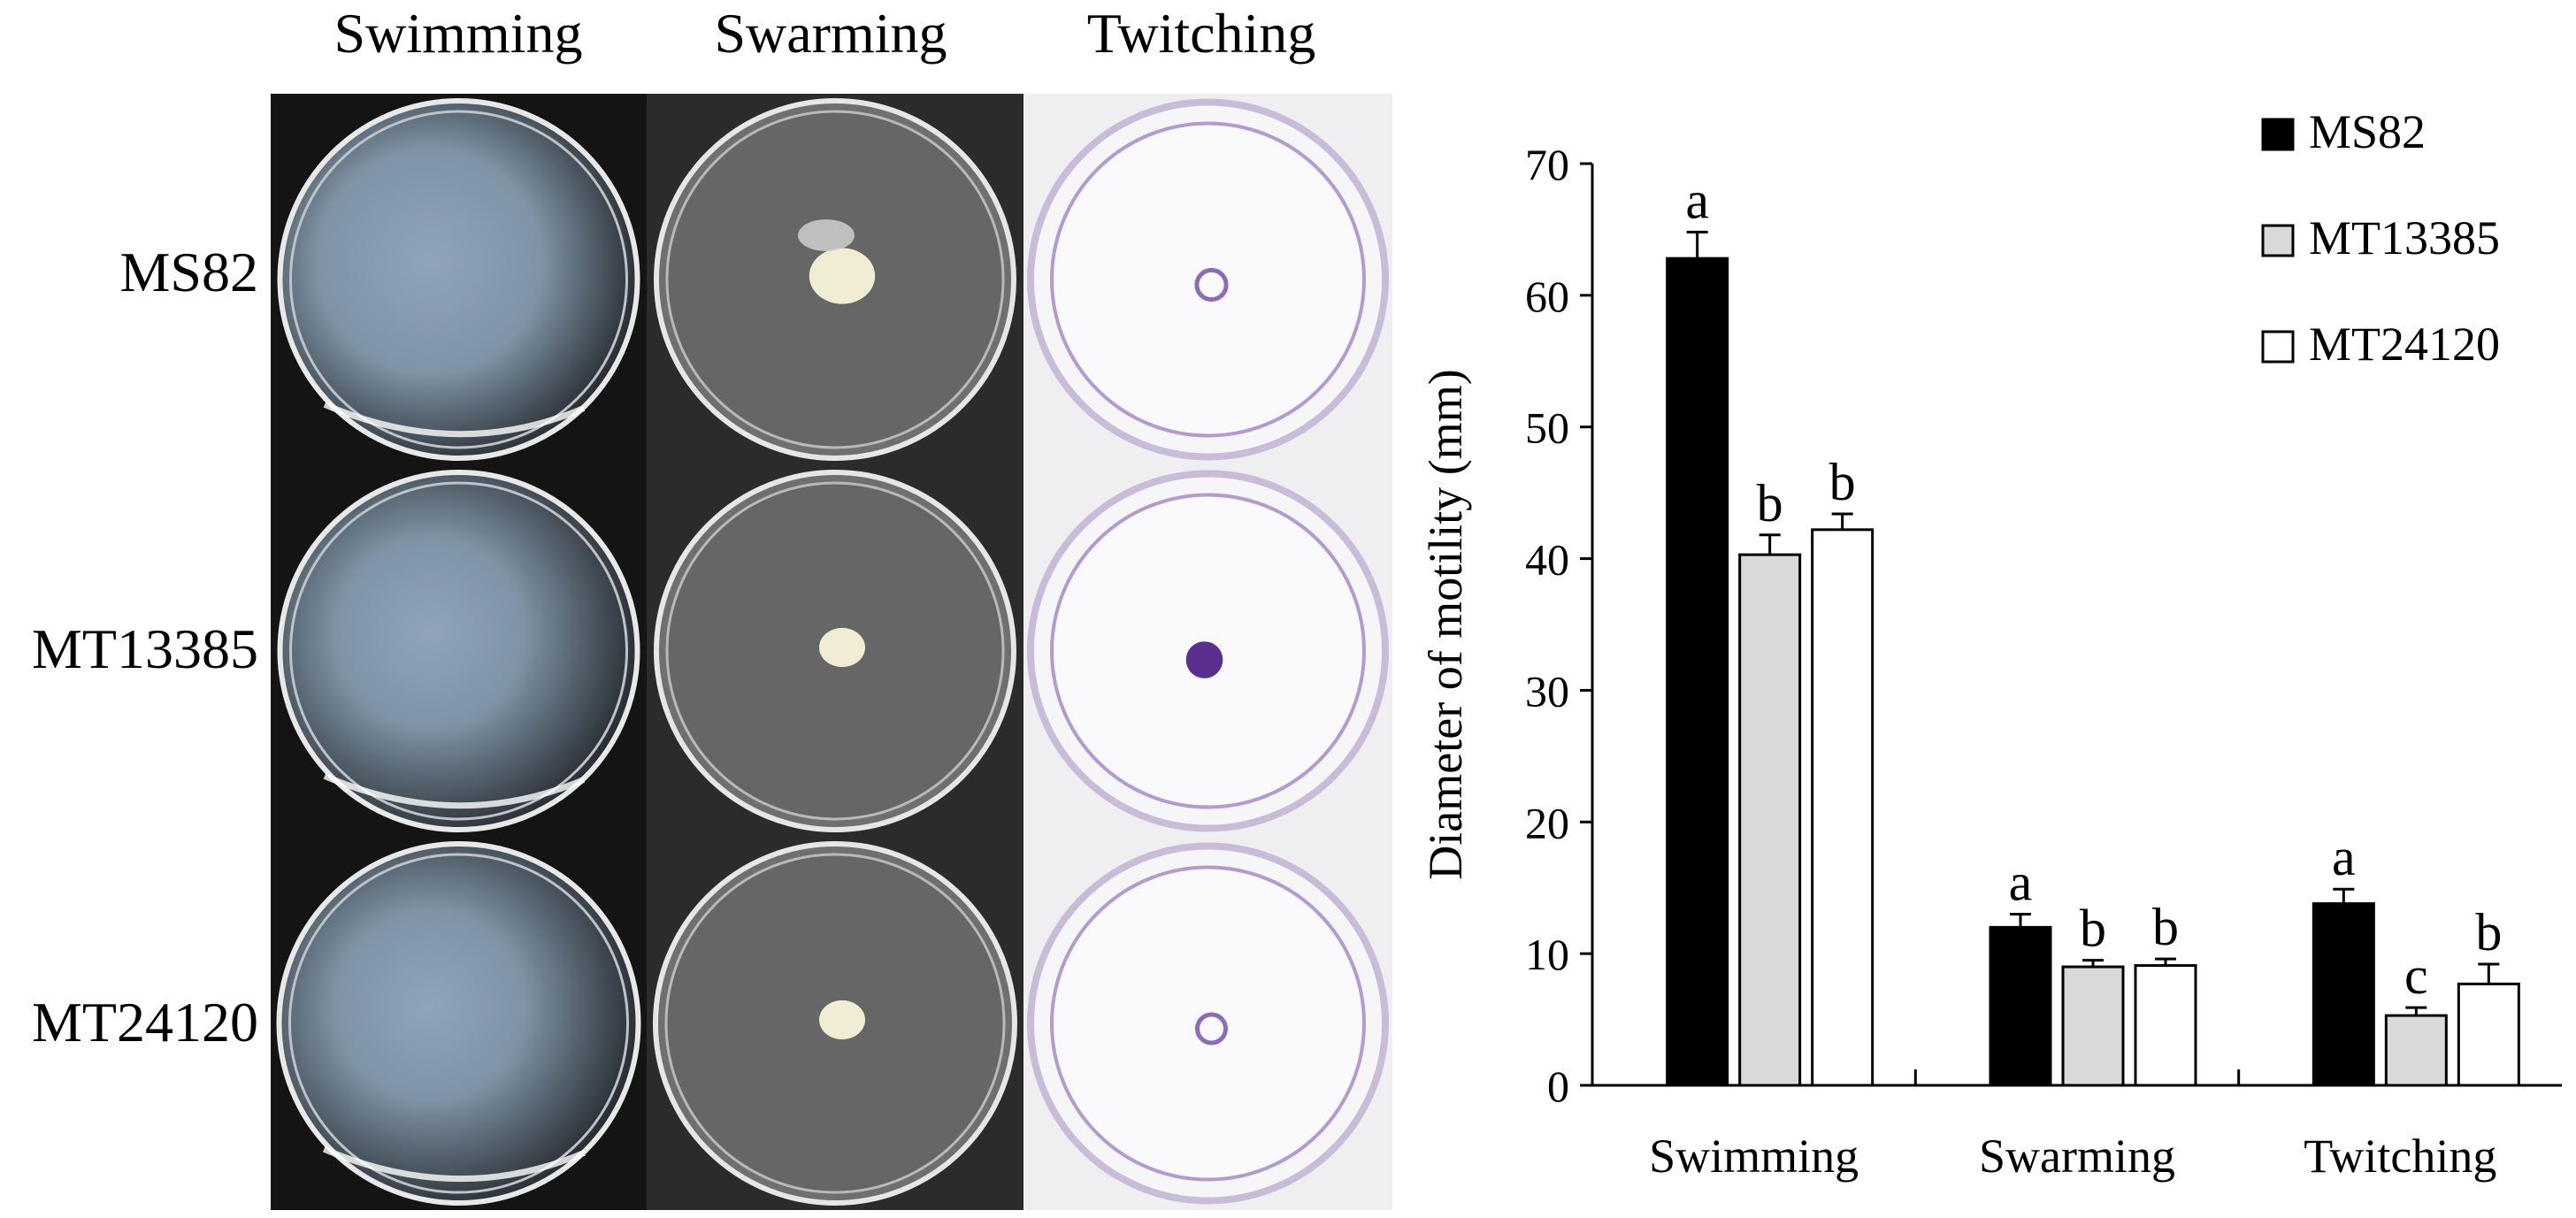 Image resolution: width=2576 pixels, height=1218 pixels. Describe the element at coordinates (2400, 1156) in the screenshot. I see `x-tick-label: Twitching` at that location.